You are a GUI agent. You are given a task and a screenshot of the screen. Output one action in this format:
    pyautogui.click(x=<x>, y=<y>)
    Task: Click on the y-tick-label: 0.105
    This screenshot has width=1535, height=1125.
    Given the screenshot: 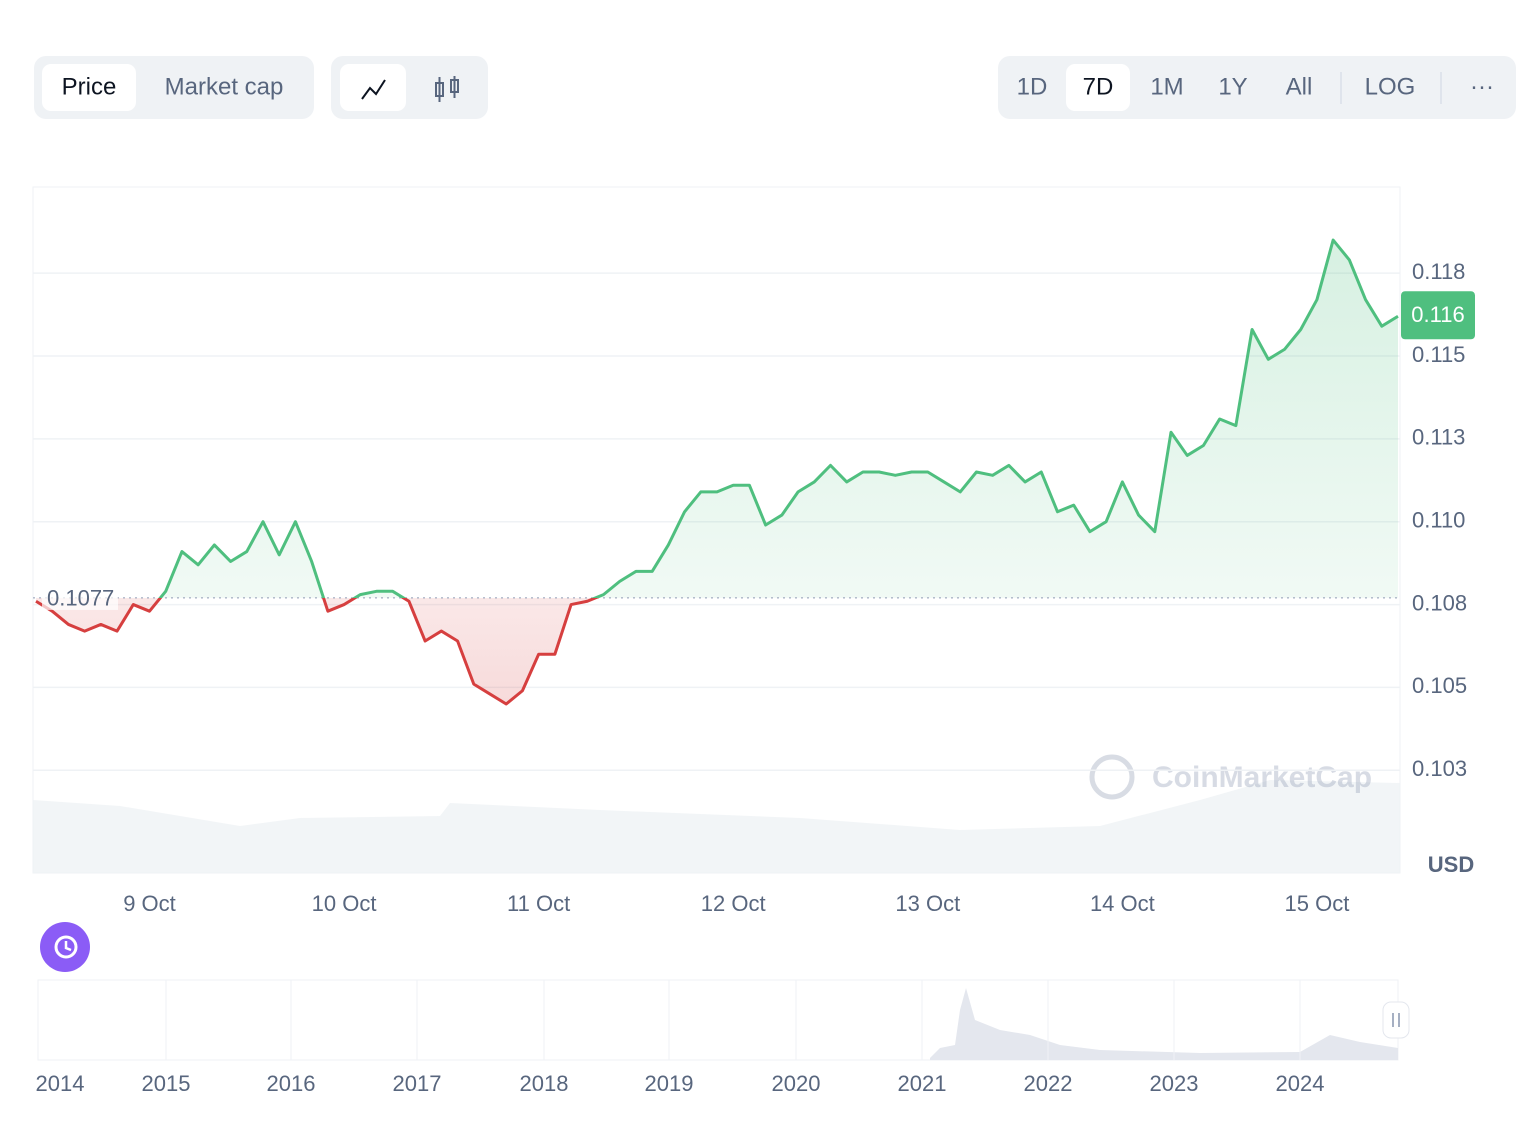 What is the action you would take?
    pyautogui.click(x=1439, y=685)
    